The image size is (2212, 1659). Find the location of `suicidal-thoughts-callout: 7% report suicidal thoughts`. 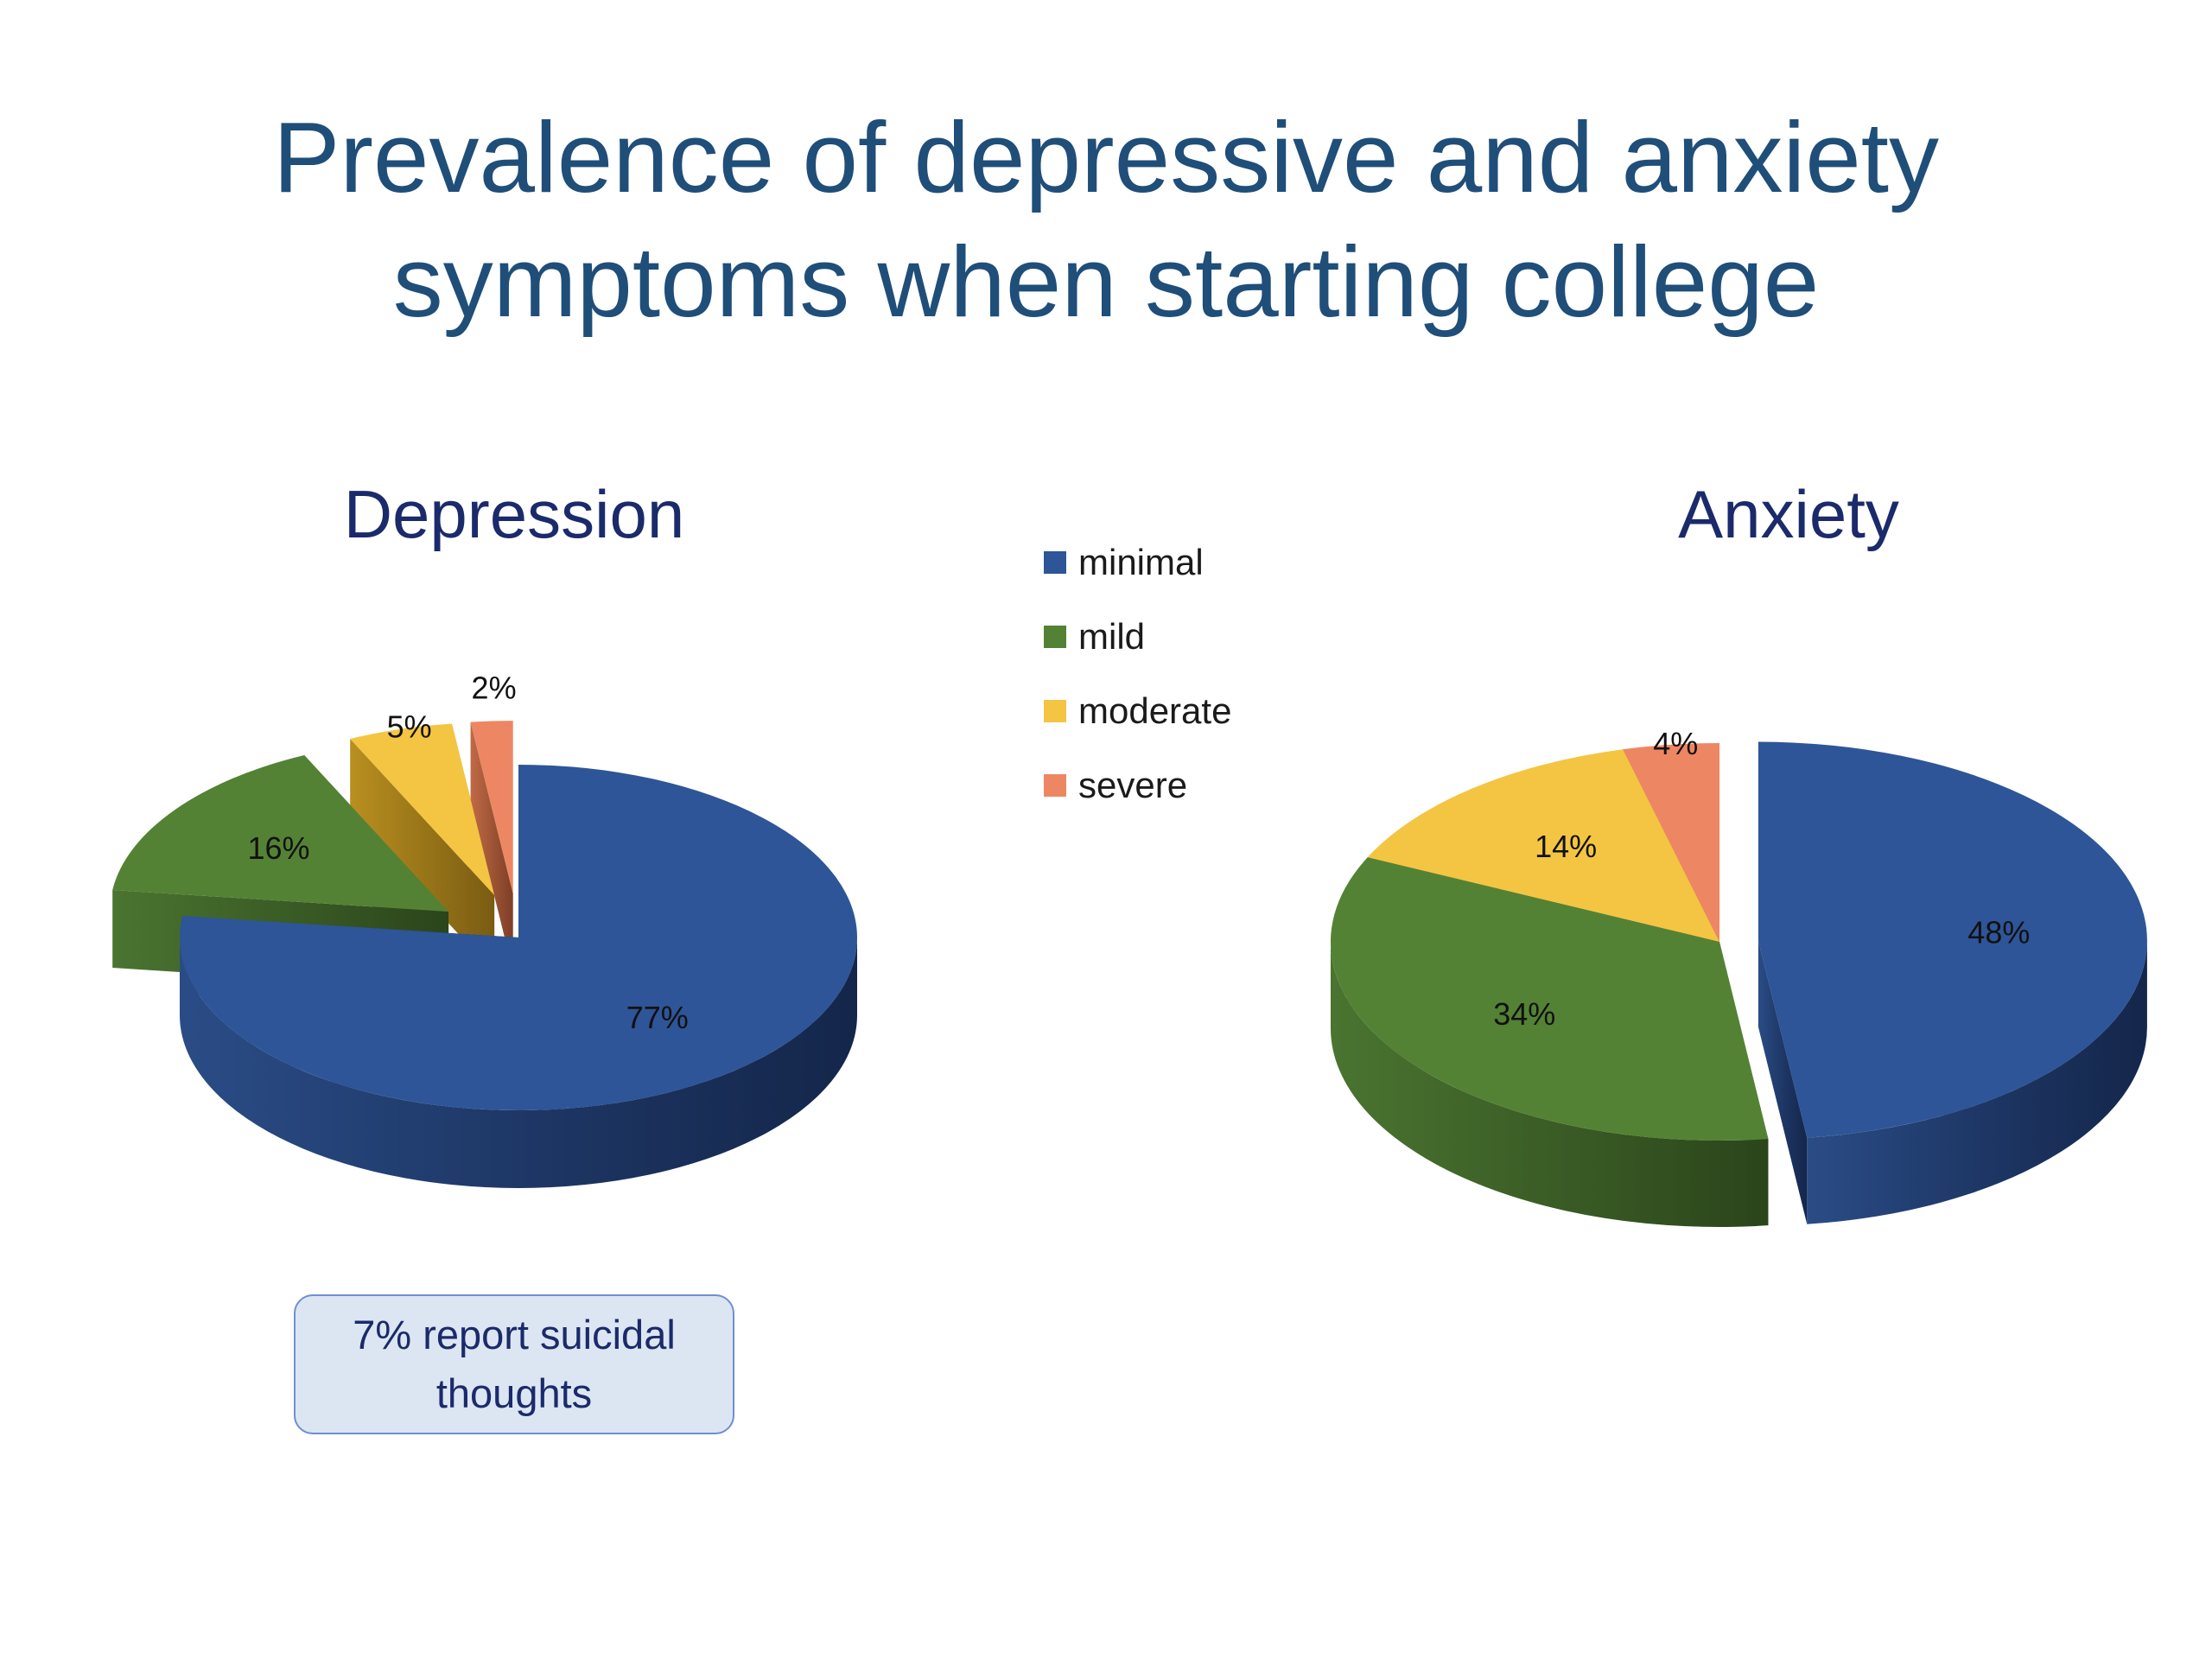

suicidal-thoughts-callout: 7% report suicidal thoughts is located at coordinates (514, 1364).